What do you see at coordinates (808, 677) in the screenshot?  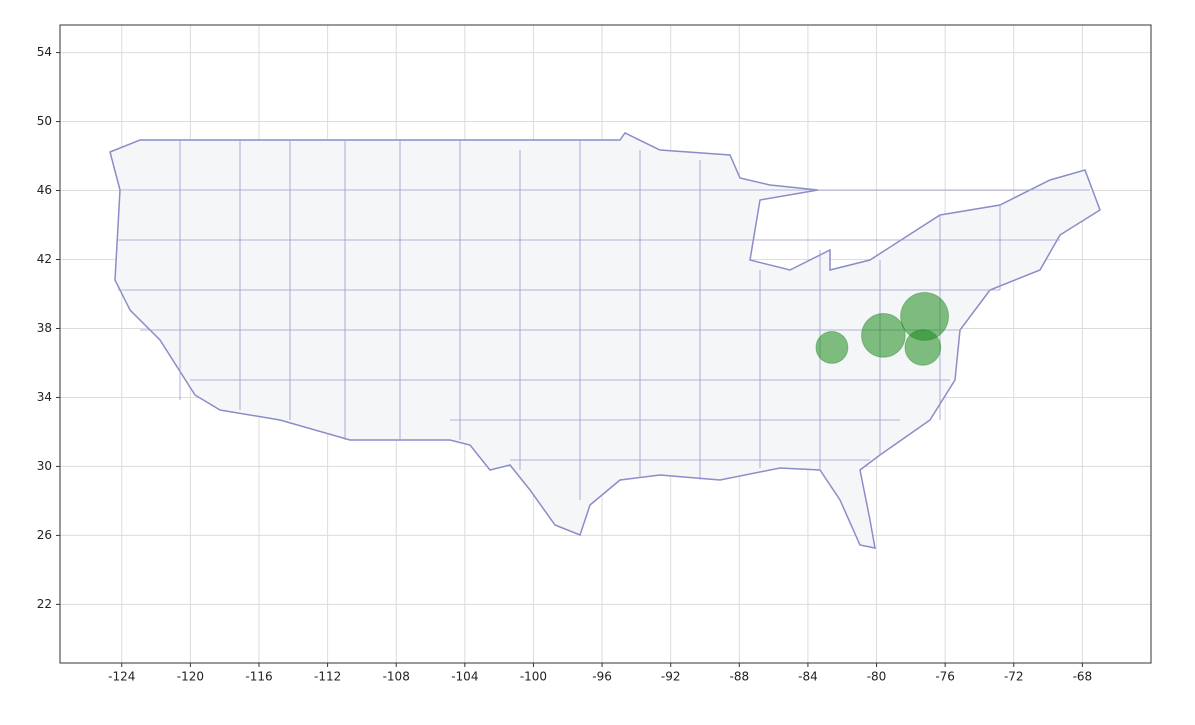 I see `x-tick-label: -84` at bounding box center [808, 677].